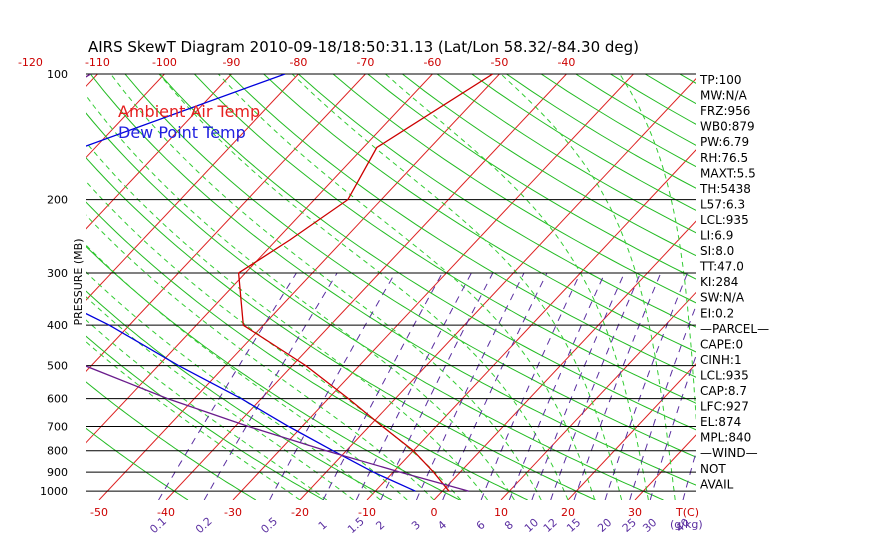  Describe the element at coordinates (300, 512) in the screenshot. I see `bottom-temp-tick-label: -20` at that location.